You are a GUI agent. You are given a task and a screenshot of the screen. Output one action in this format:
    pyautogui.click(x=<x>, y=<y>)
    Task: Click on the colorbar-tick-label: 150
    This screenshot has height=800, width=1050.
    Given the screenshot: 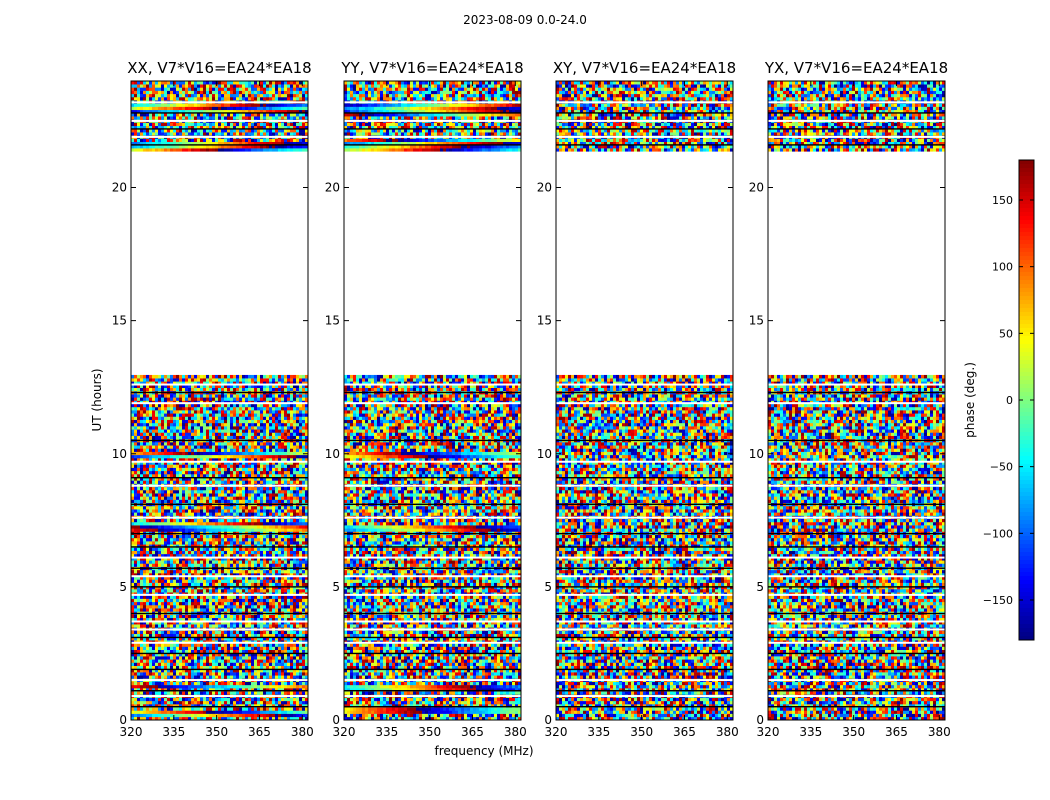 What is the action you would take?
    pyautogui.click(x=1002, y=200)
    